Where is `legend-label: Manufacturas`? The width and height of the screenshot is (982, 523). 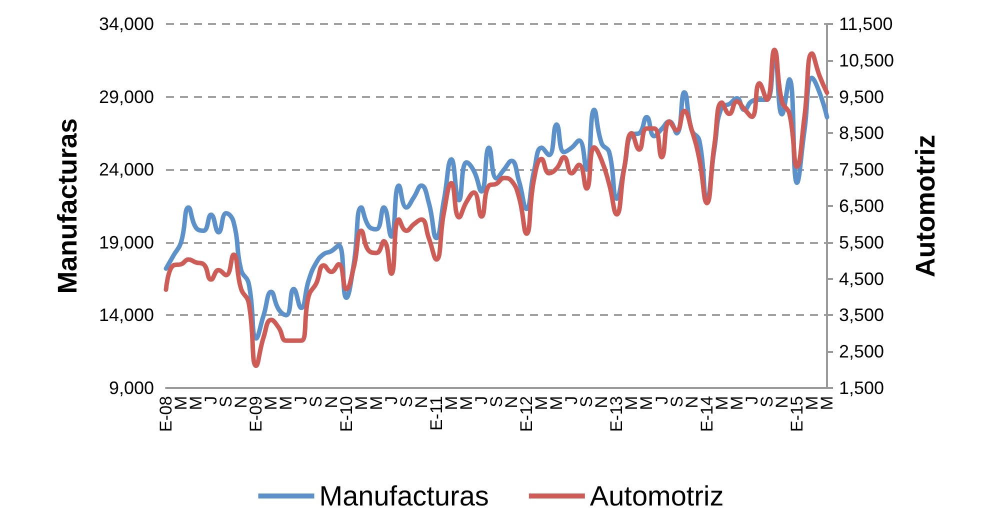 legend-label: Manufacturas is located at coordinates (404, 496).